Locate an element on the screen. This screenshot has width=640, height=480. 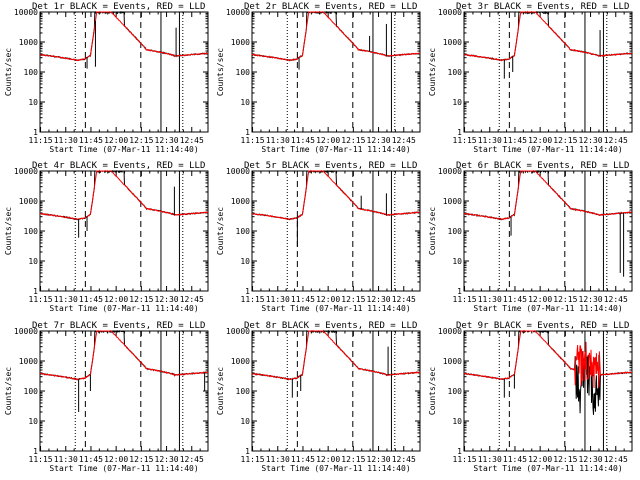
panel-title: Det 2r BLACK = Events, RED = LLD is located at coordinates (330, 7).